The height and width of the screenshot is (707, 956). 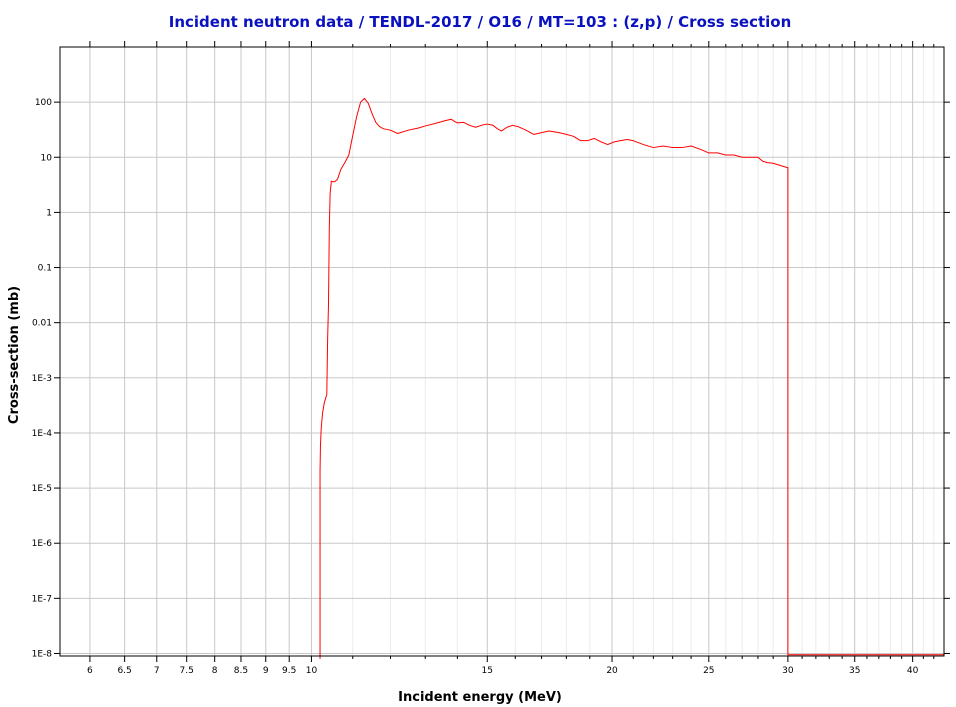 What do you see at coordinates (42, 324) in the screenshot?
I see `y-tick-label: 0.01` at bounding box center [42, 324].